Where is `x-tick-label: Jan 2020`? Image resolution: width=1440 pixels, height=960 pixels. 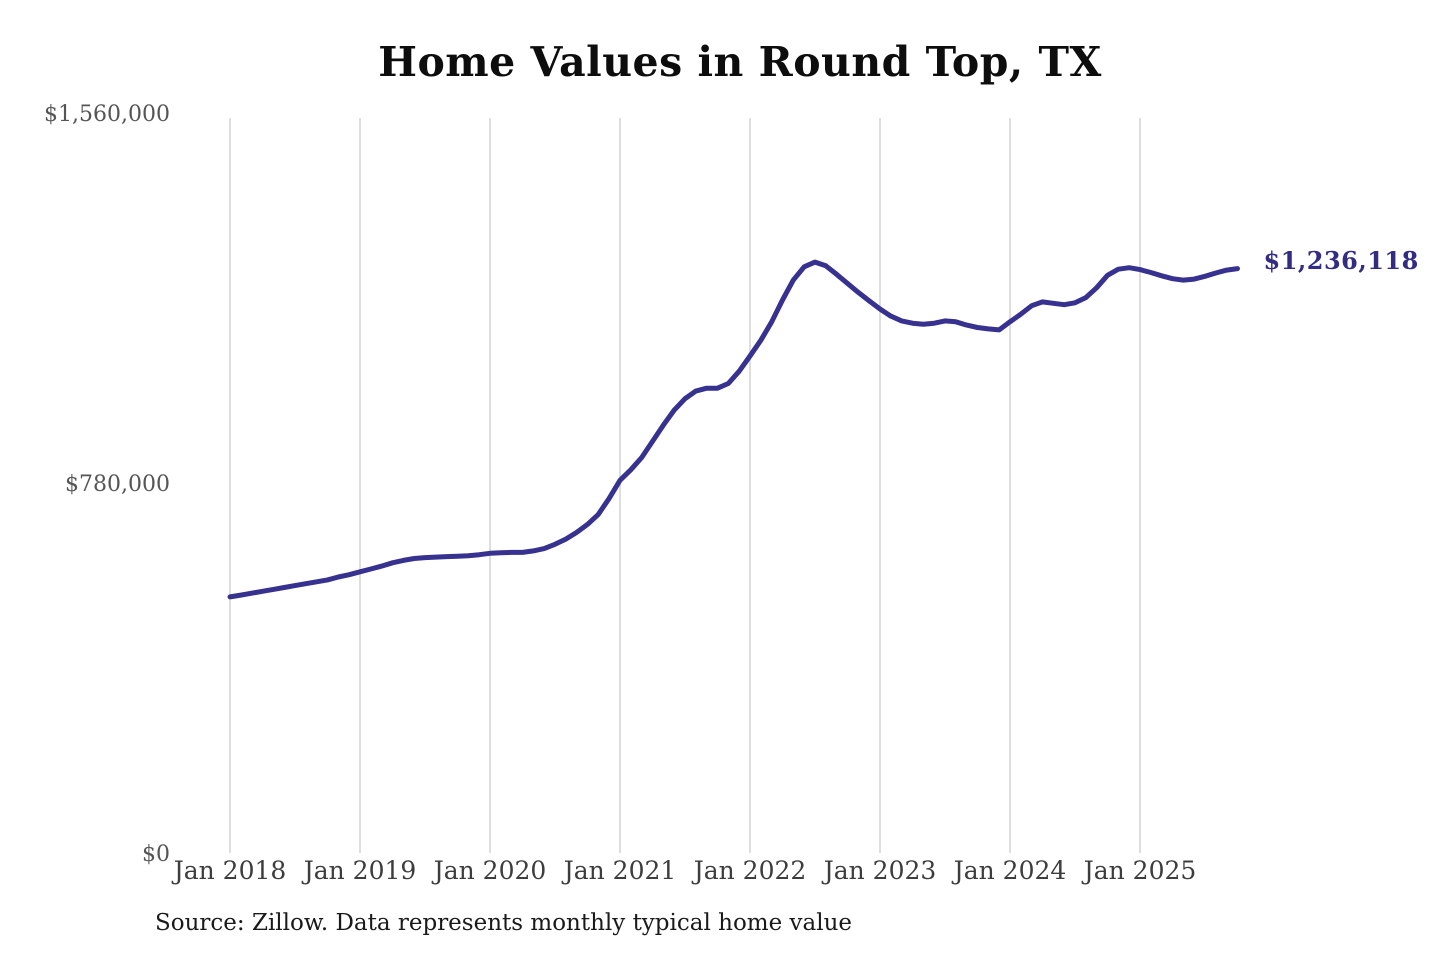
x-tick-label: Jan 2020 is located at coordinates (490, 870).